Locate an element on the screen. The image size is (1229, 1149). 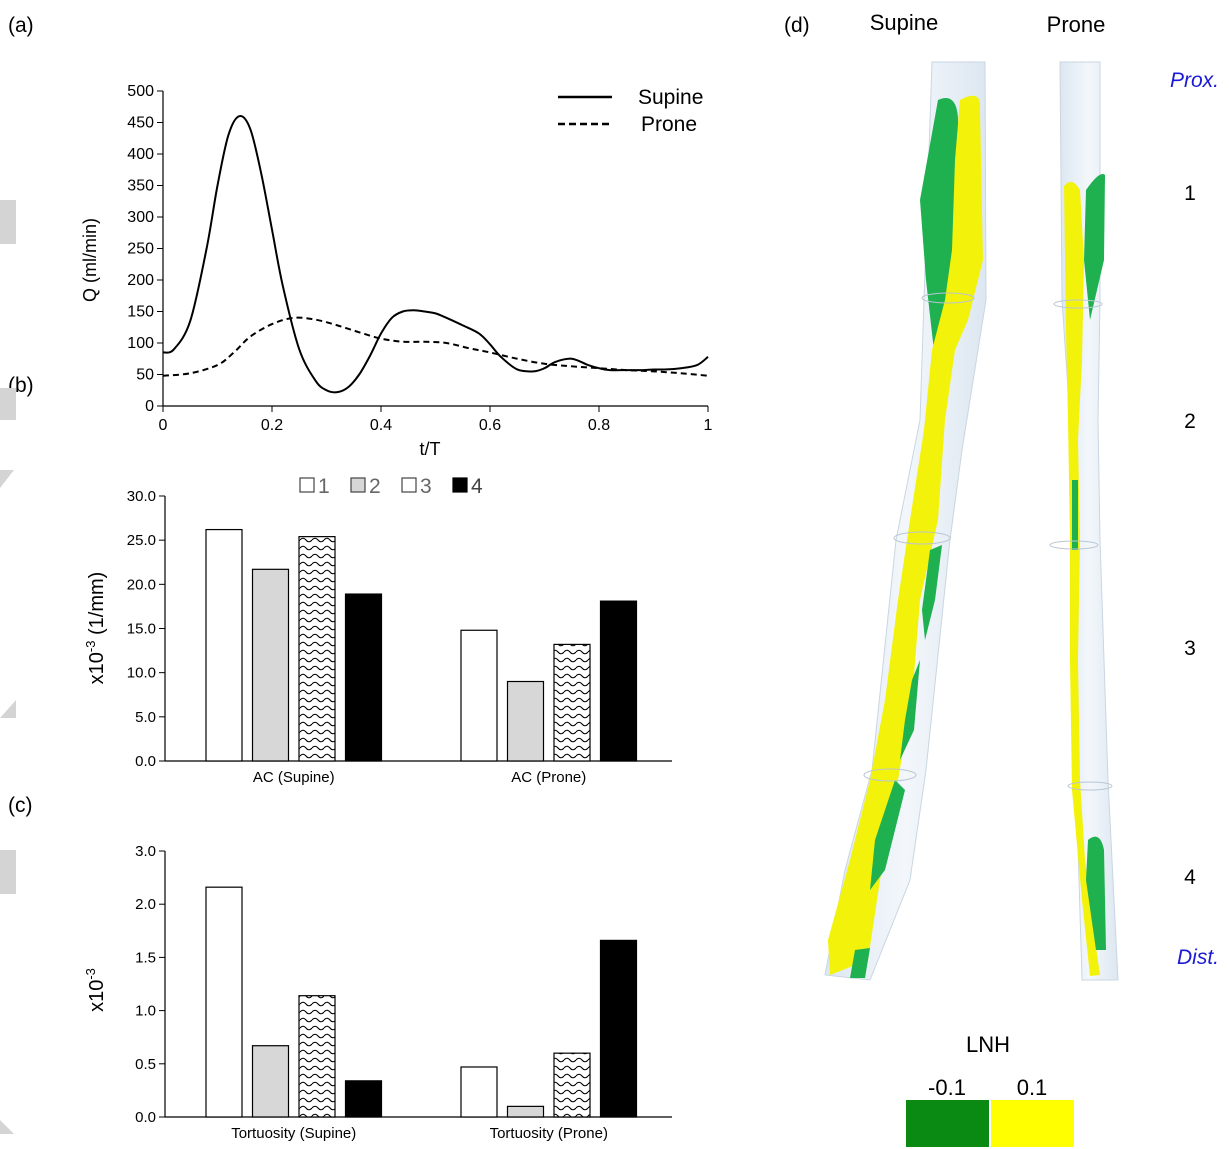
lnh-colorbar: LNH -0.1 0.1 is located at coordinates (990, 1089).